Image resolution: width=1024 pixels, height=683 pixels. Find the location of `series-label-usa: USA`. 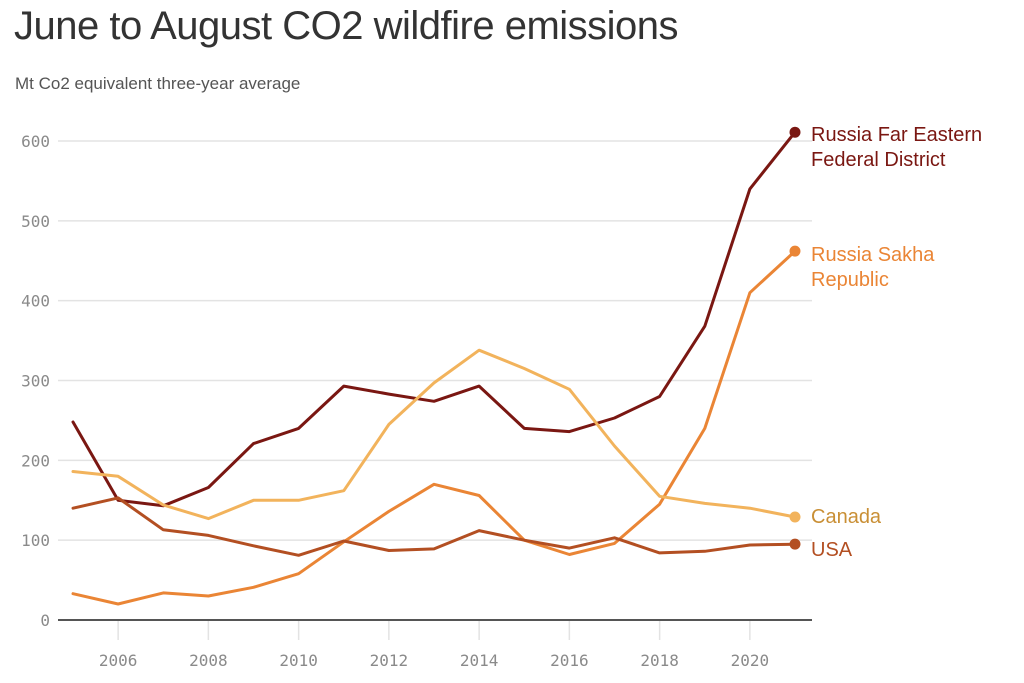

series-label-usa: USA is located at coordinates (832, 550).